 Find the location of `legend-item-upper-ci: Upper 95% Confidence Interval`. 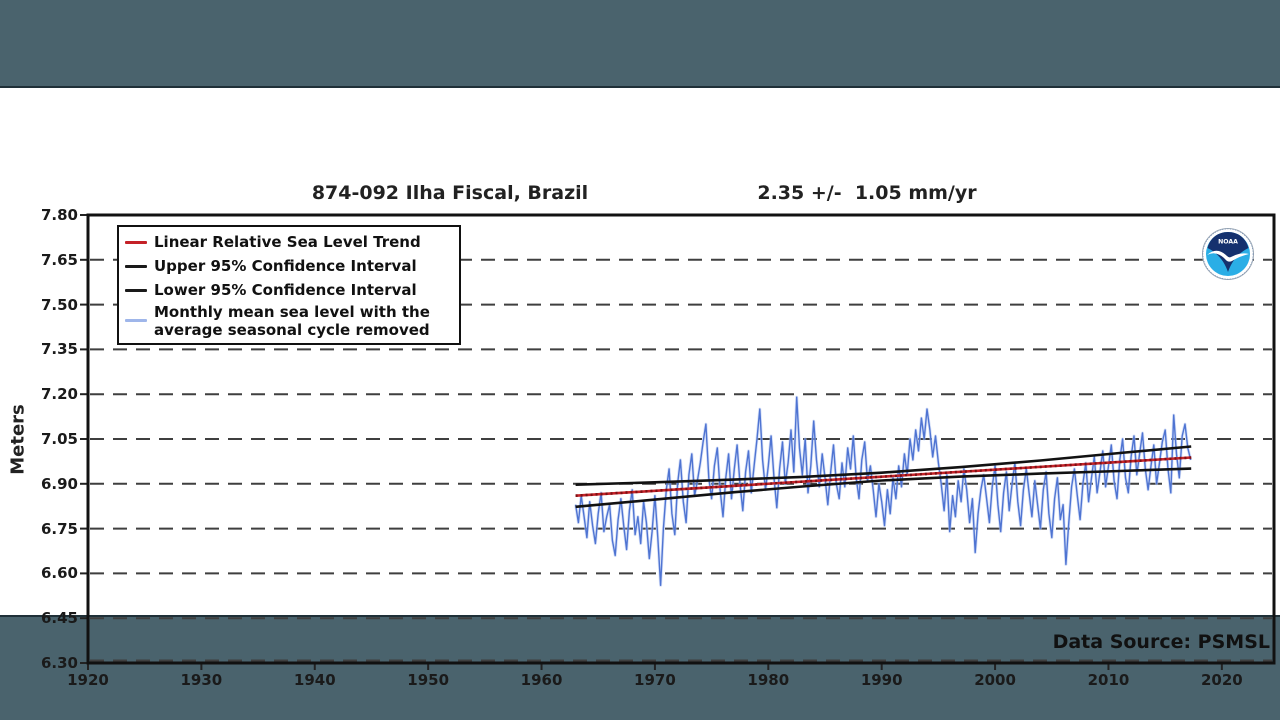

legend-item-upper-ci: Upper 95% Confidence Interval is located at coordinates (289, 266).